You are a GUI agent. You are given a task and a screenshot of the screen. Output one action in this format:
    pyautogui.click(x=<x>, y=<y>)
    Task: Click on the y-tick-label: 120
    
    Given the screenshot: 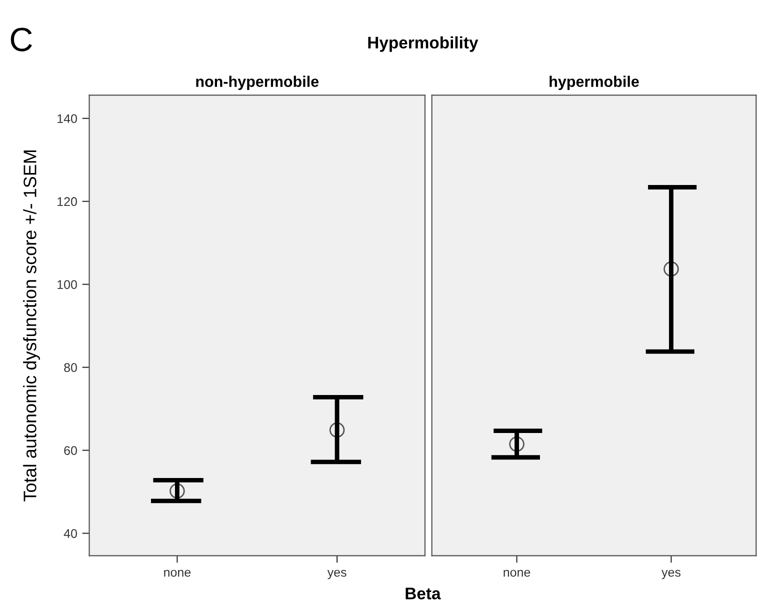 What is the action you would take?
    pyautogui.click(x=67, y=201)
    